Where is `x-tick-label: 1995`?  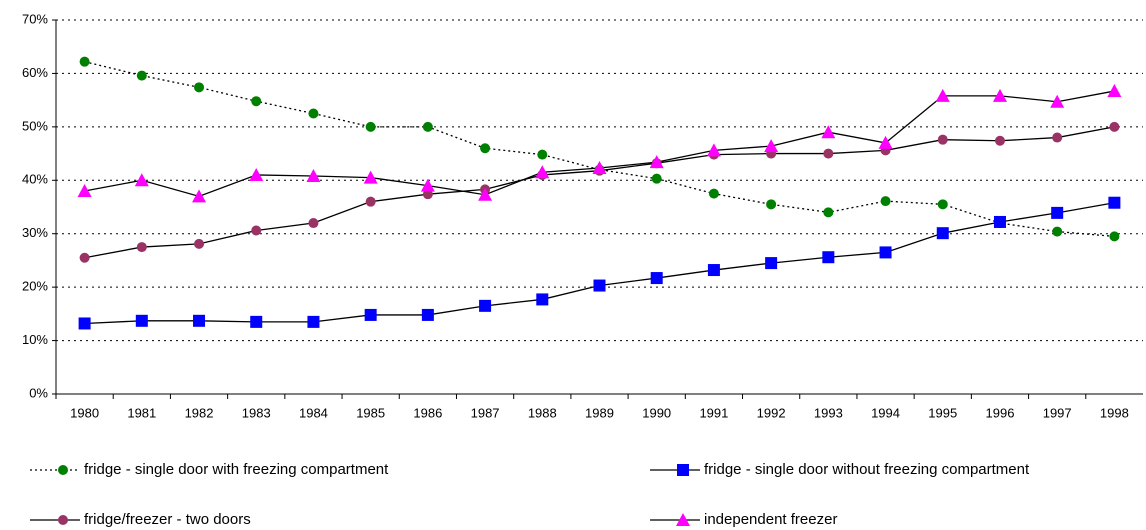 x-tick-label: 1995 is located at coordinates (942, 412).